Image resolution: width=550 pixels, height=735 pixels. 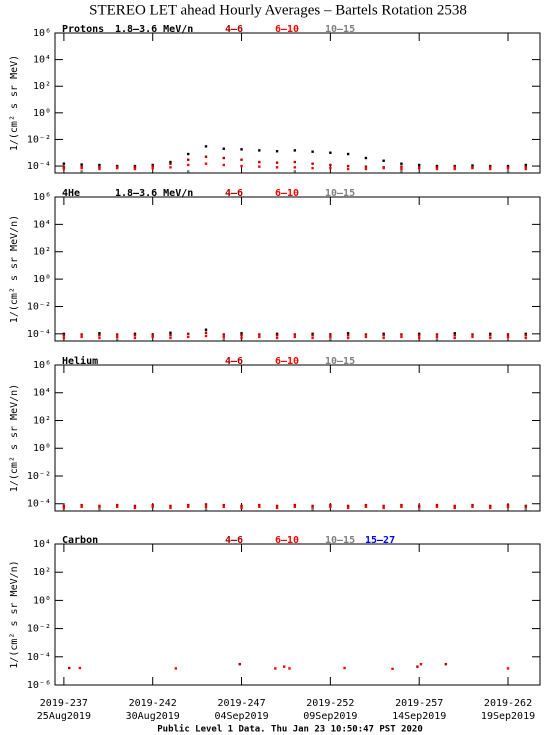 I want to click on x-tick-label: 2019-252, so click(x=330, y=703).